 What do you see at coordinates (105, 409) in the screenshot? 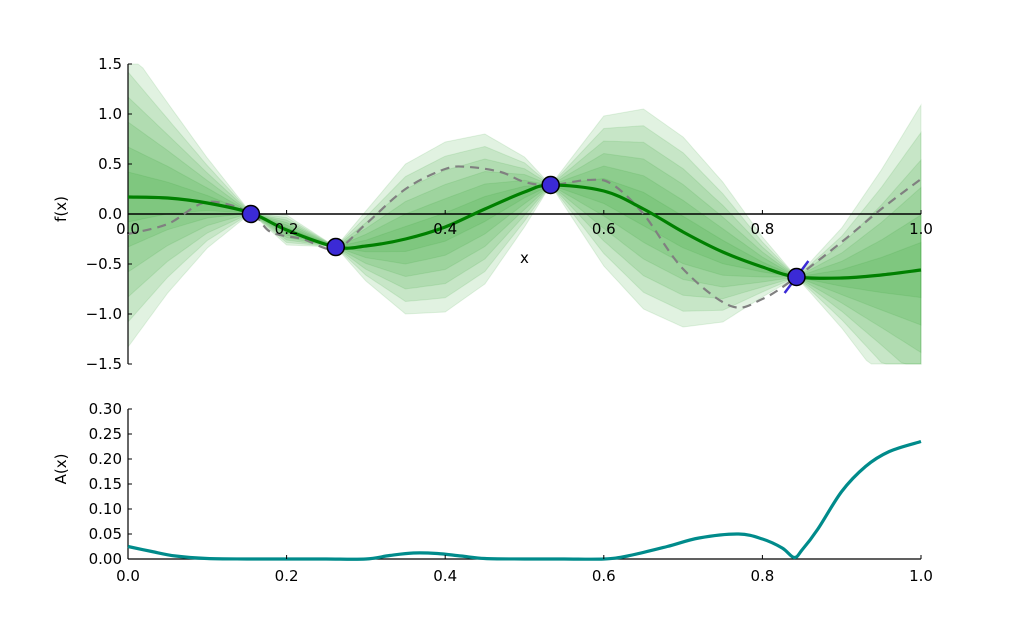
I see `y-tick-label: 0.30` at bounding box center [105, 409].